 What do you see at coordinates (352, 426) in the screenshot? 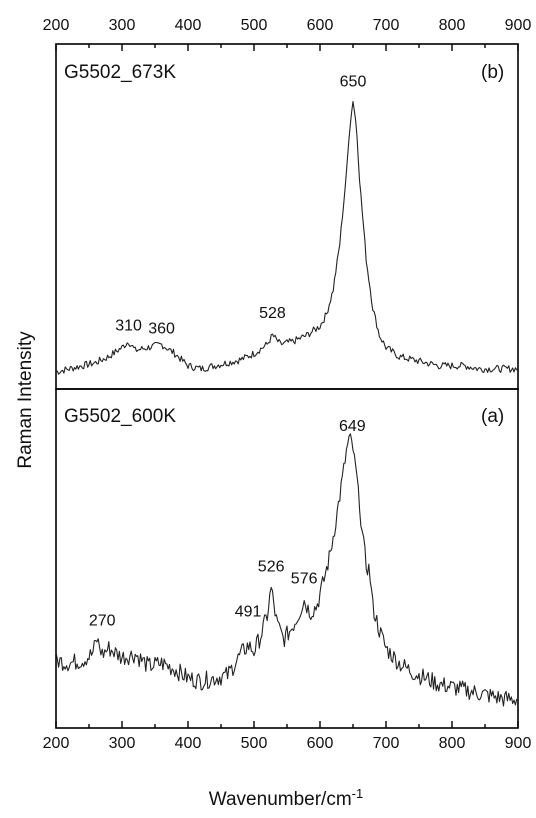
I see `peak-label: 649` at bounding box center [352, 426].